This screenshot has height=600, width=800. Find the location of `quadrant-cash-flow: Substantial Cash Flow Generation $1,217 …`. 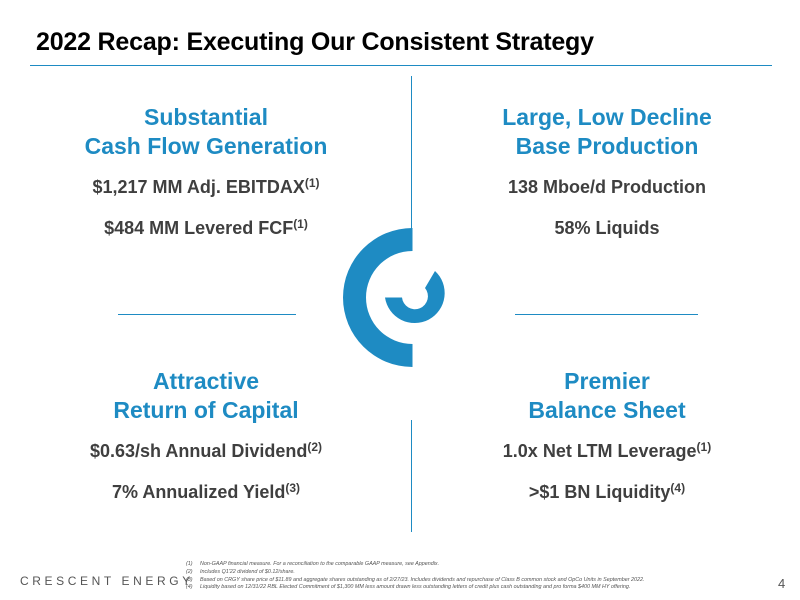

quadrant-cash-flow: Substantial Cash Flow Generation $1,217 … is located at coordinates (206, 171).